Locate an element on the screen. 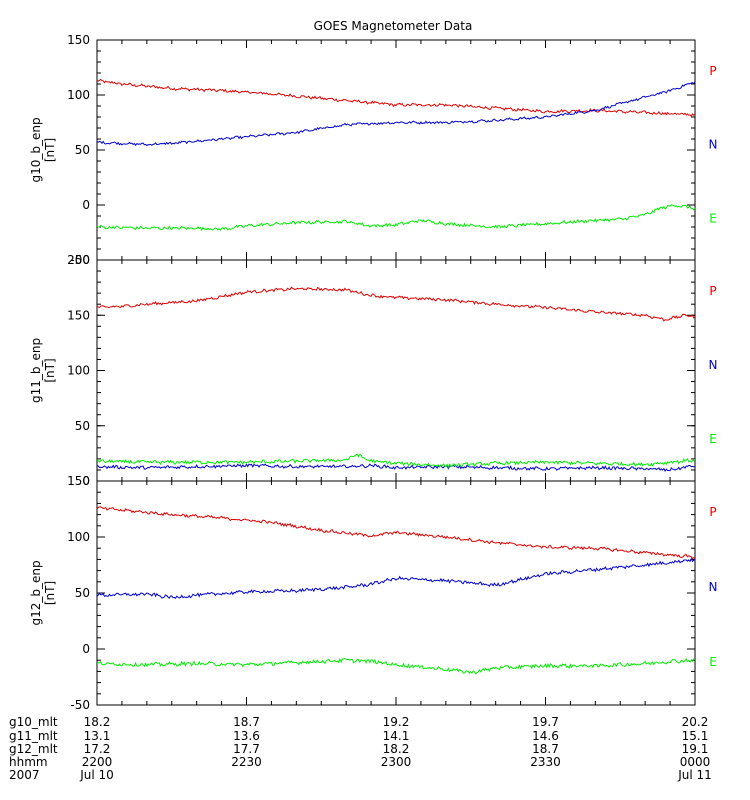  x-label-row-name: hhmm is located at coordinates (28, 762).